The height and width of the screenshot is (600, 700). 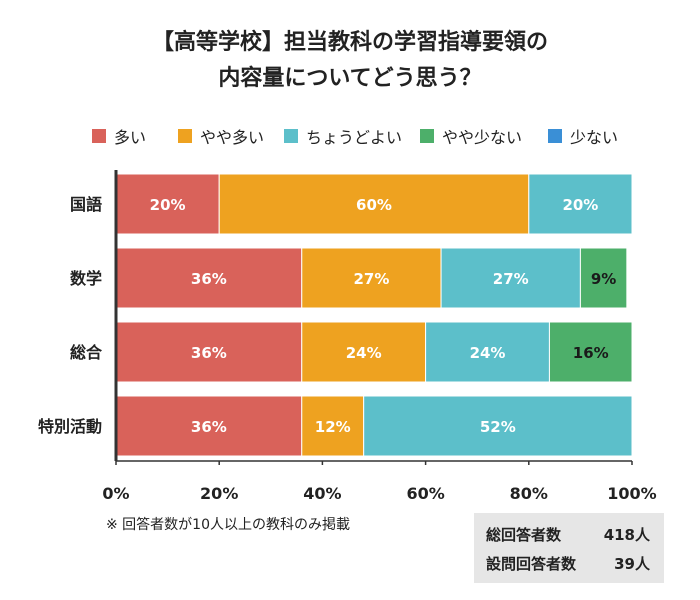 I want to click on bar-value-label: 9%, so click(x=603, y=279).